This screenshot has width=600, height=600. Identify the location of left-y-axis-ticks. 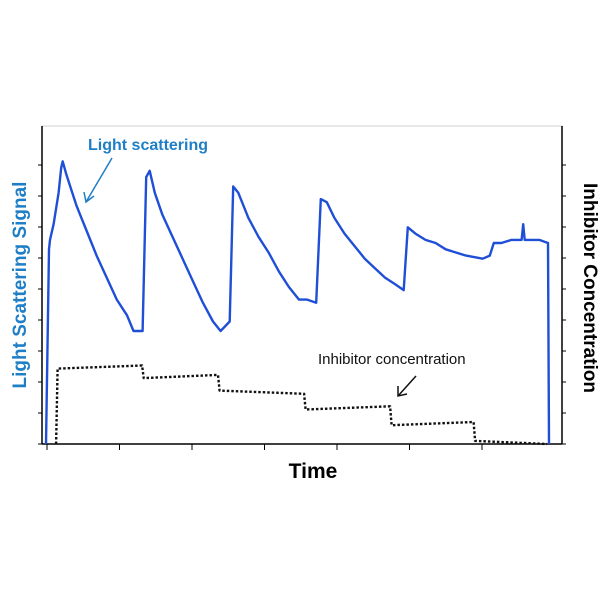
(40, 304).